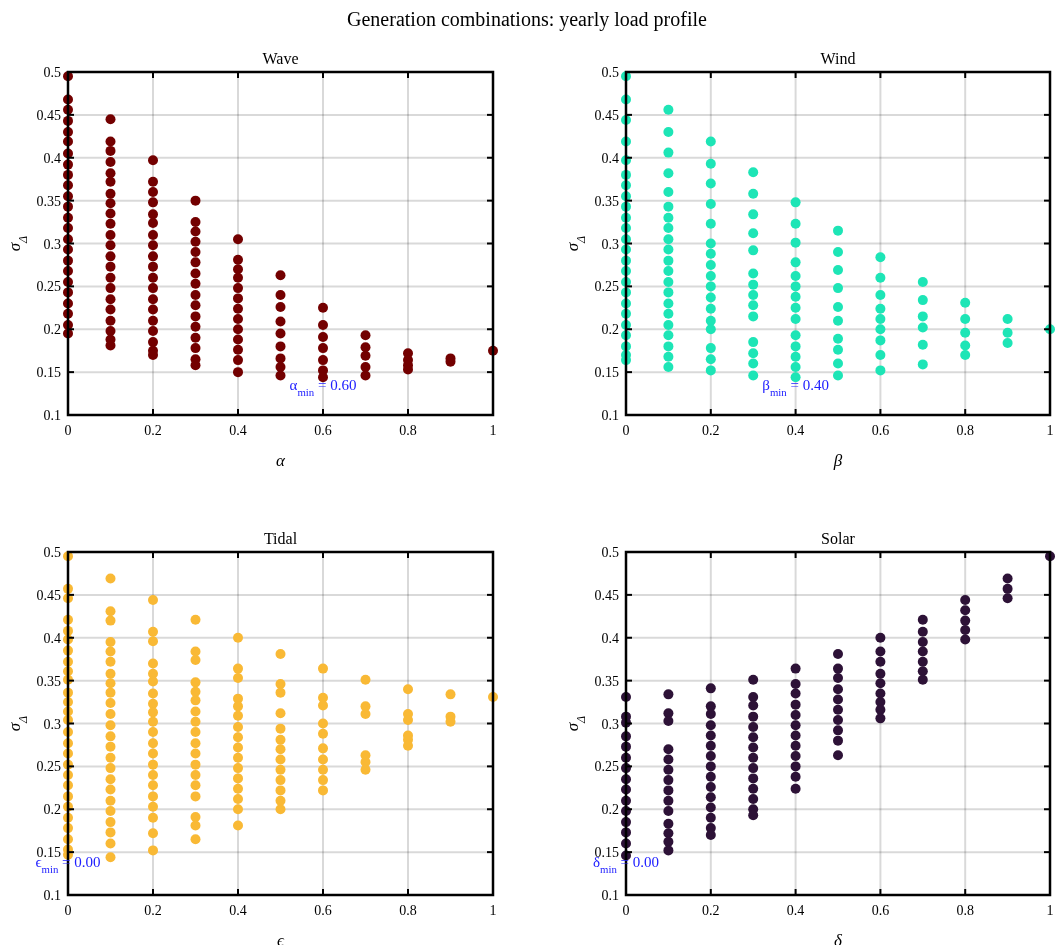  What do you see at coordinates (280, 58) in the screenshot?
I see `chart-title: Wave` at bounding box center [280, 58].